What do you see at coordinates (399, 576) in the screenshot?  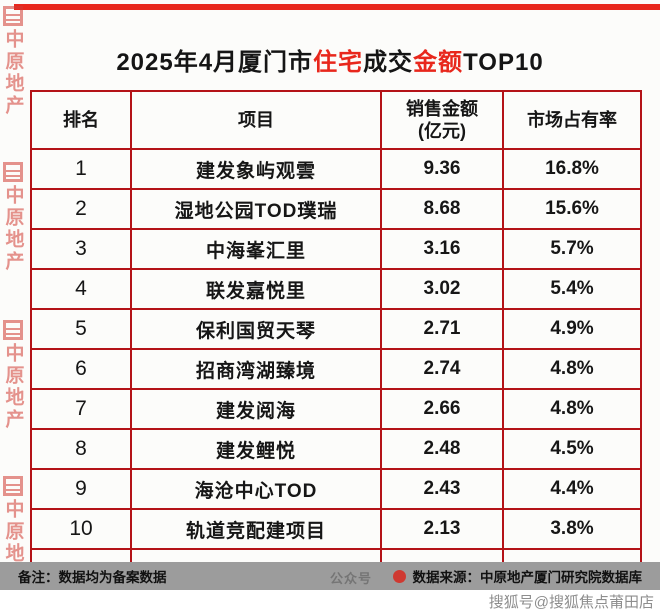 I see `red-stamp-icon` at bounding box center [399, 576].